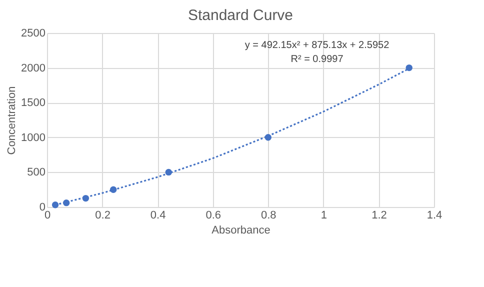 The image size is (484, 287). I want to click on x-tick-label: 1.4, so click(434, 216).